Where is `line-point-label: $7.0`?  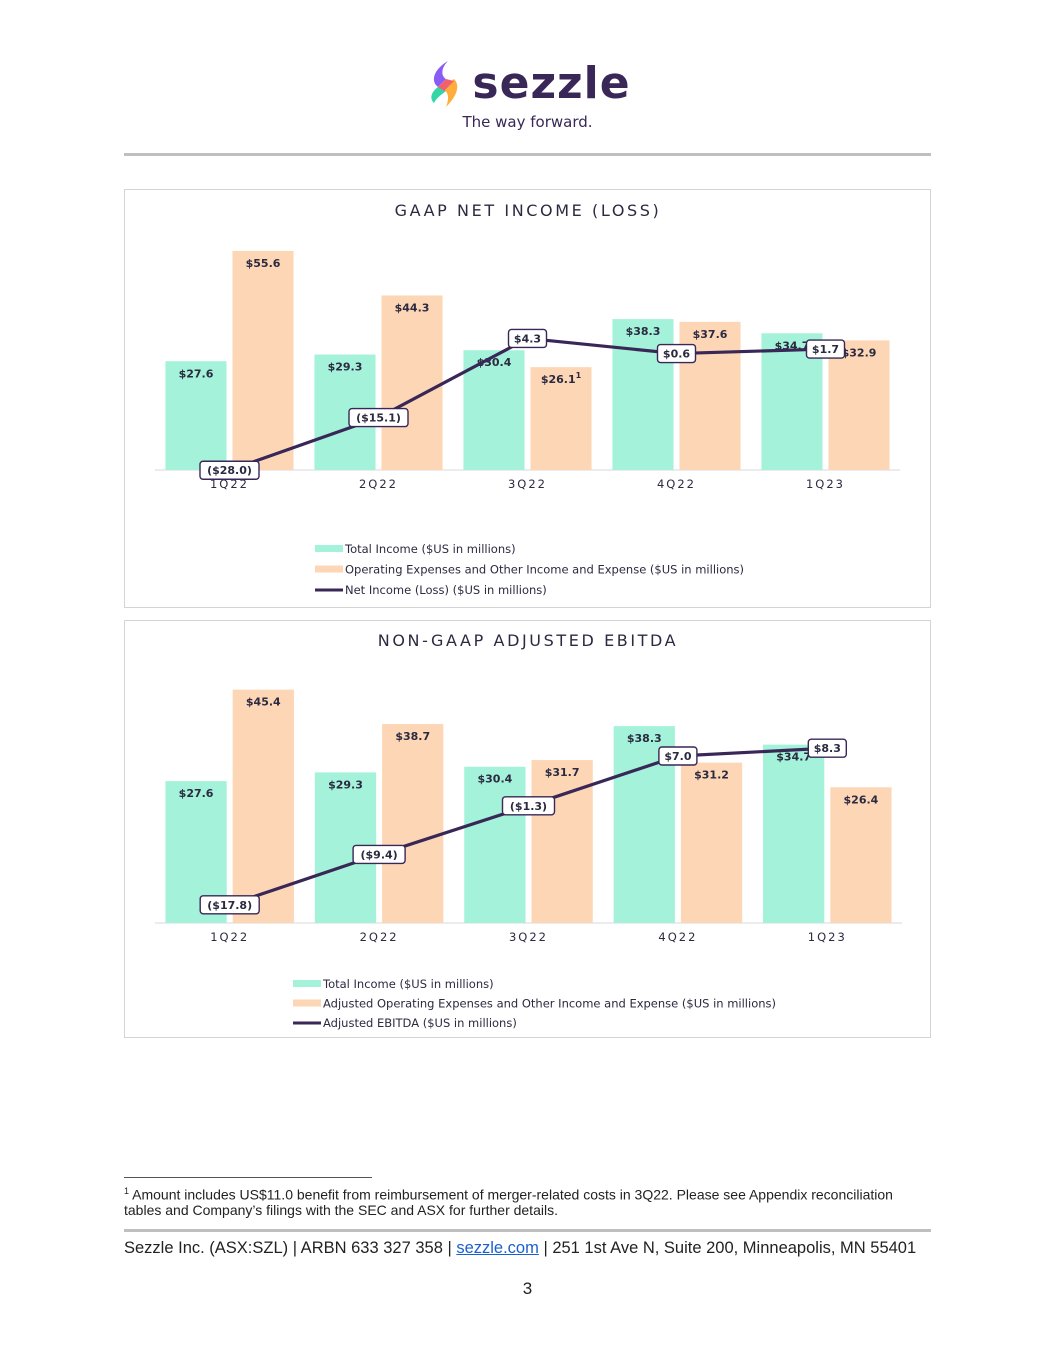 line-point-label: $7.0 is located at coordinates (677, 756).